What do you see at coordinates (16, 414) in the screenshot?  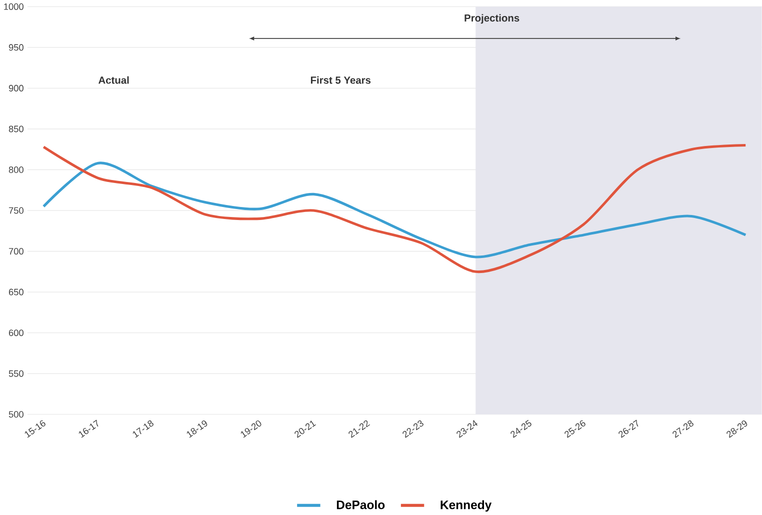 I see `y-tick-label: 500` at bounding box center [16, 414].